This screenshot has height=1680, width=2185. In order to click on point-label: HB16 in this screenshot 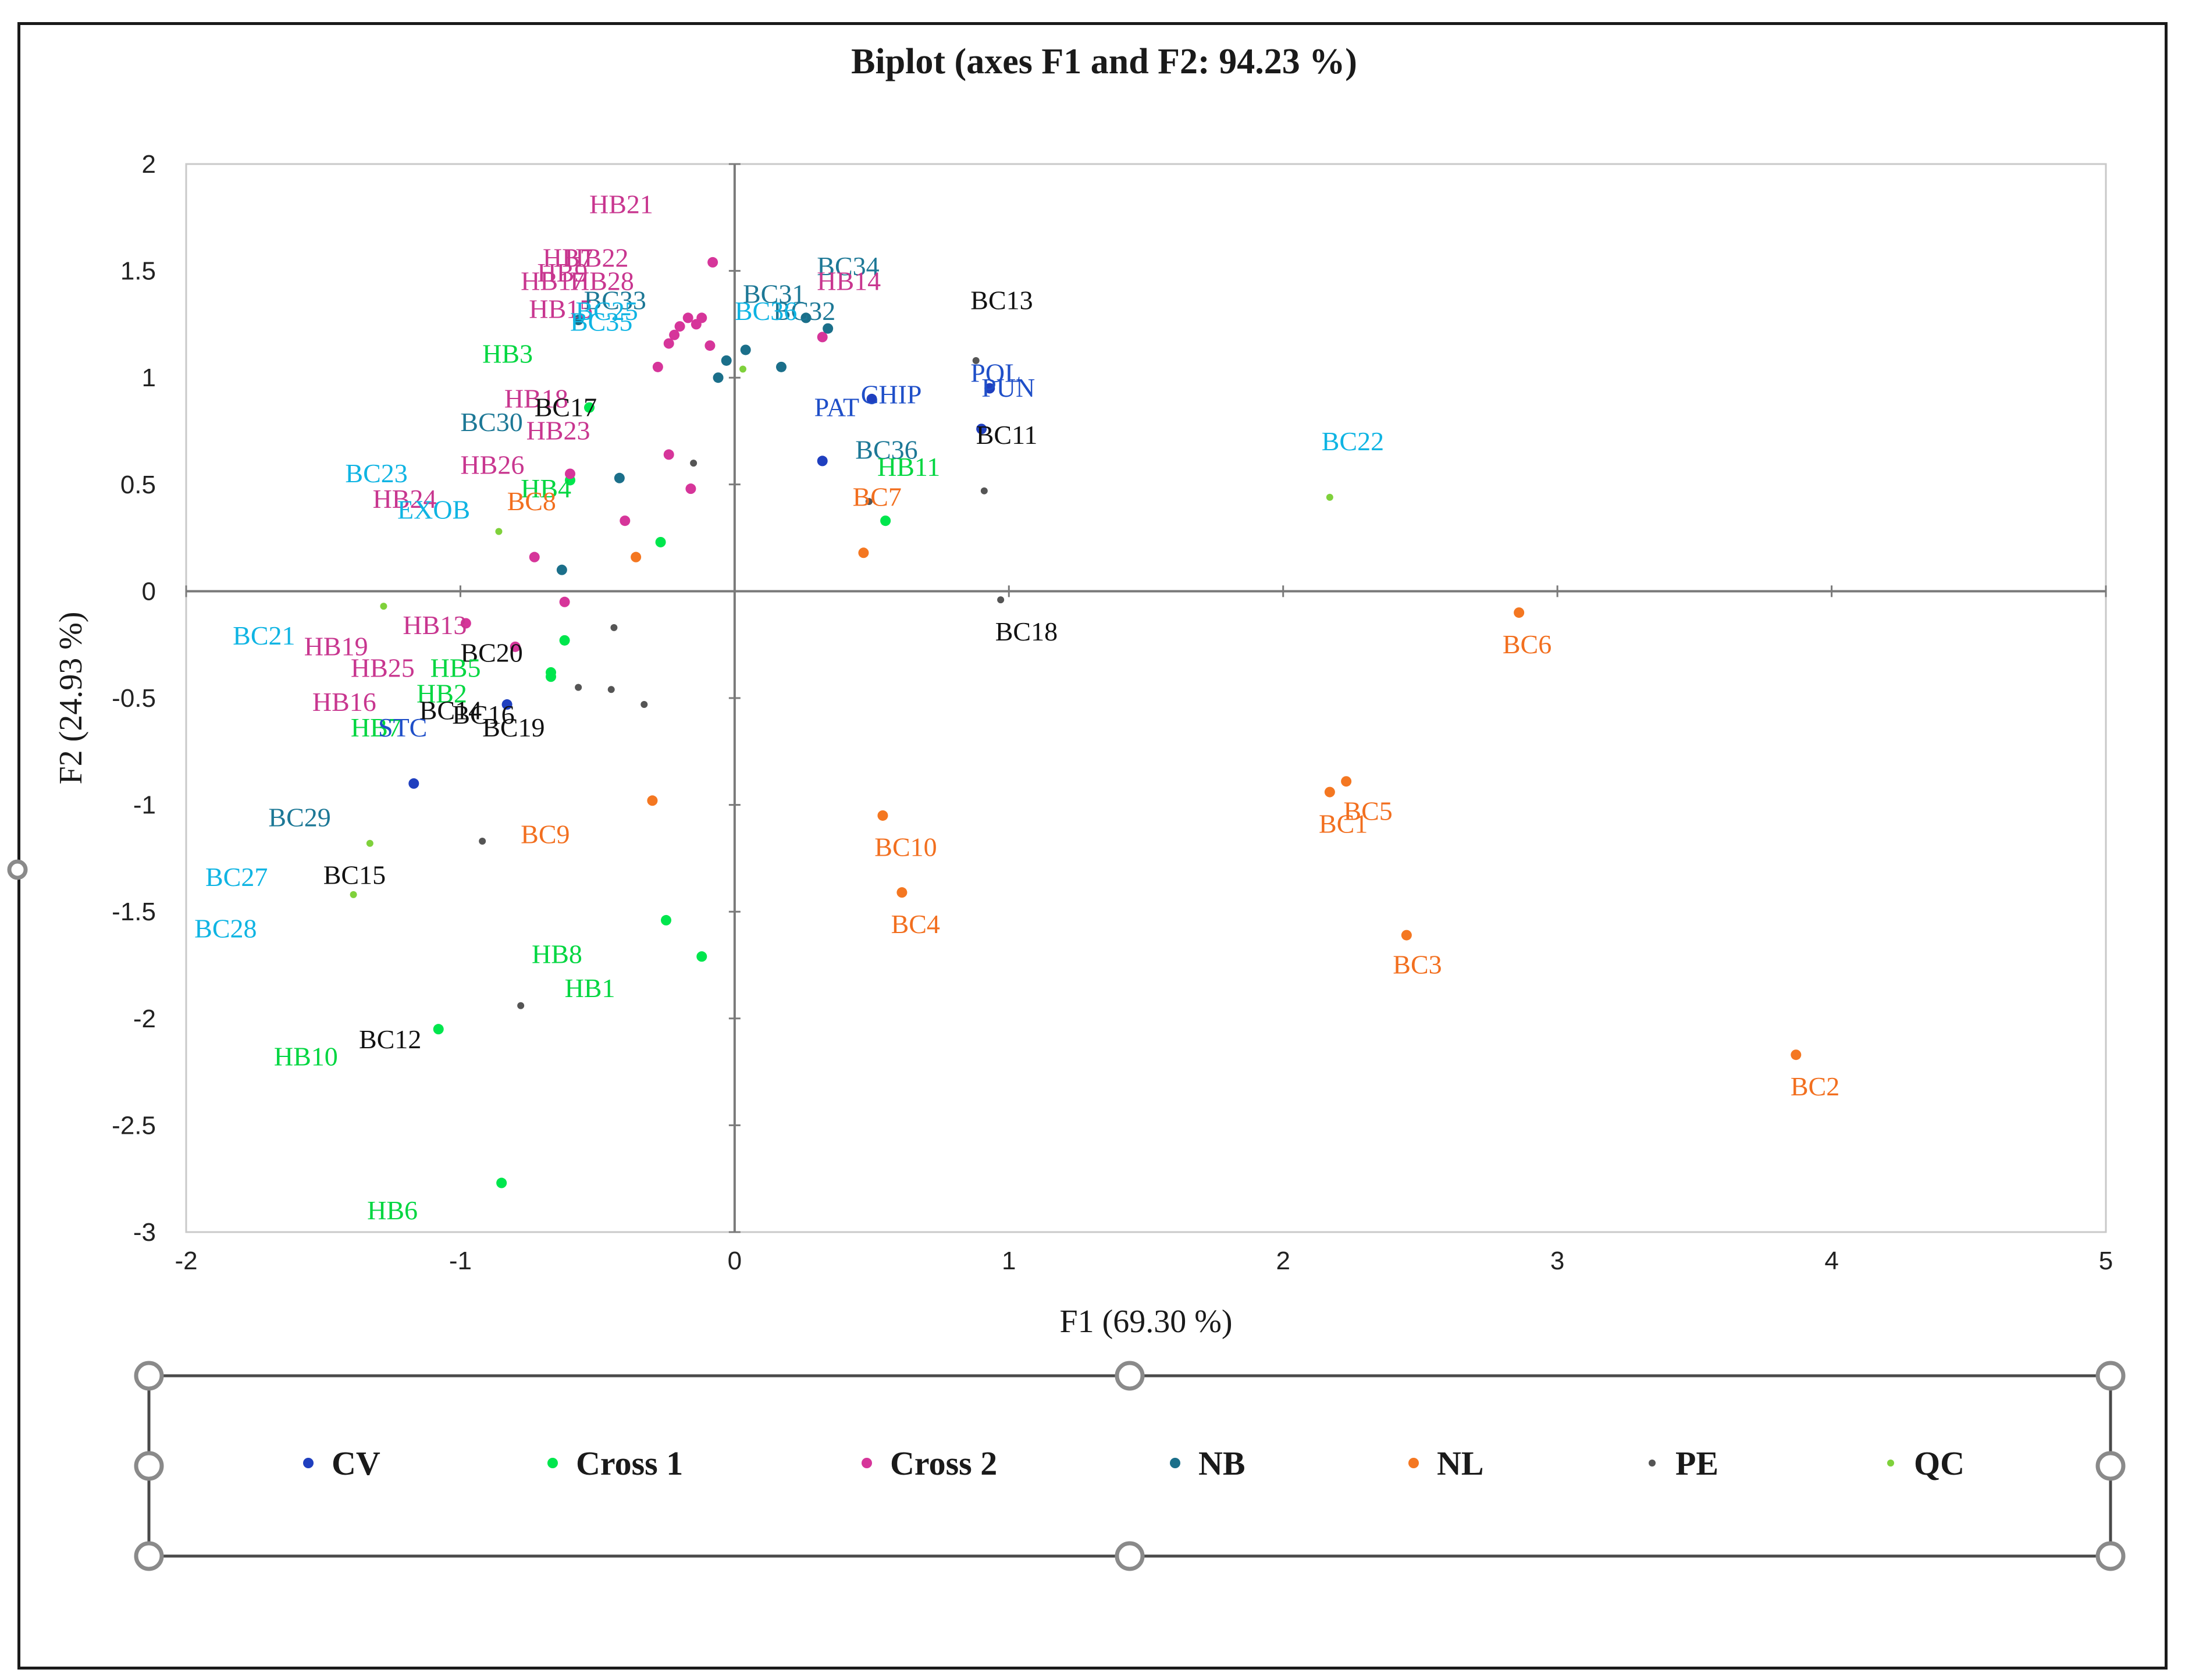, I will do `click(344, 702)`.